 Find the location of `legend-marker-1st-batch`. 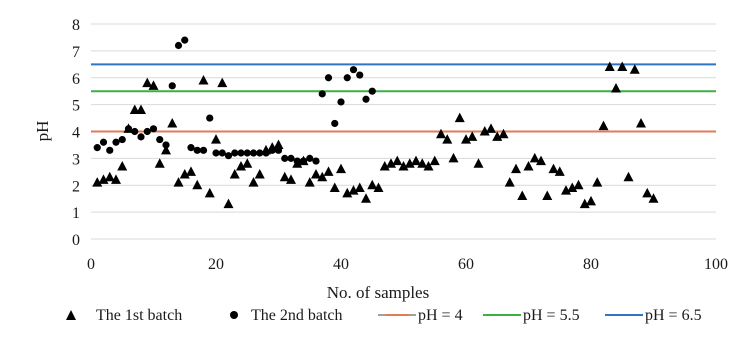

legend-marker-1st-batch is located at coordinates (71, 315).